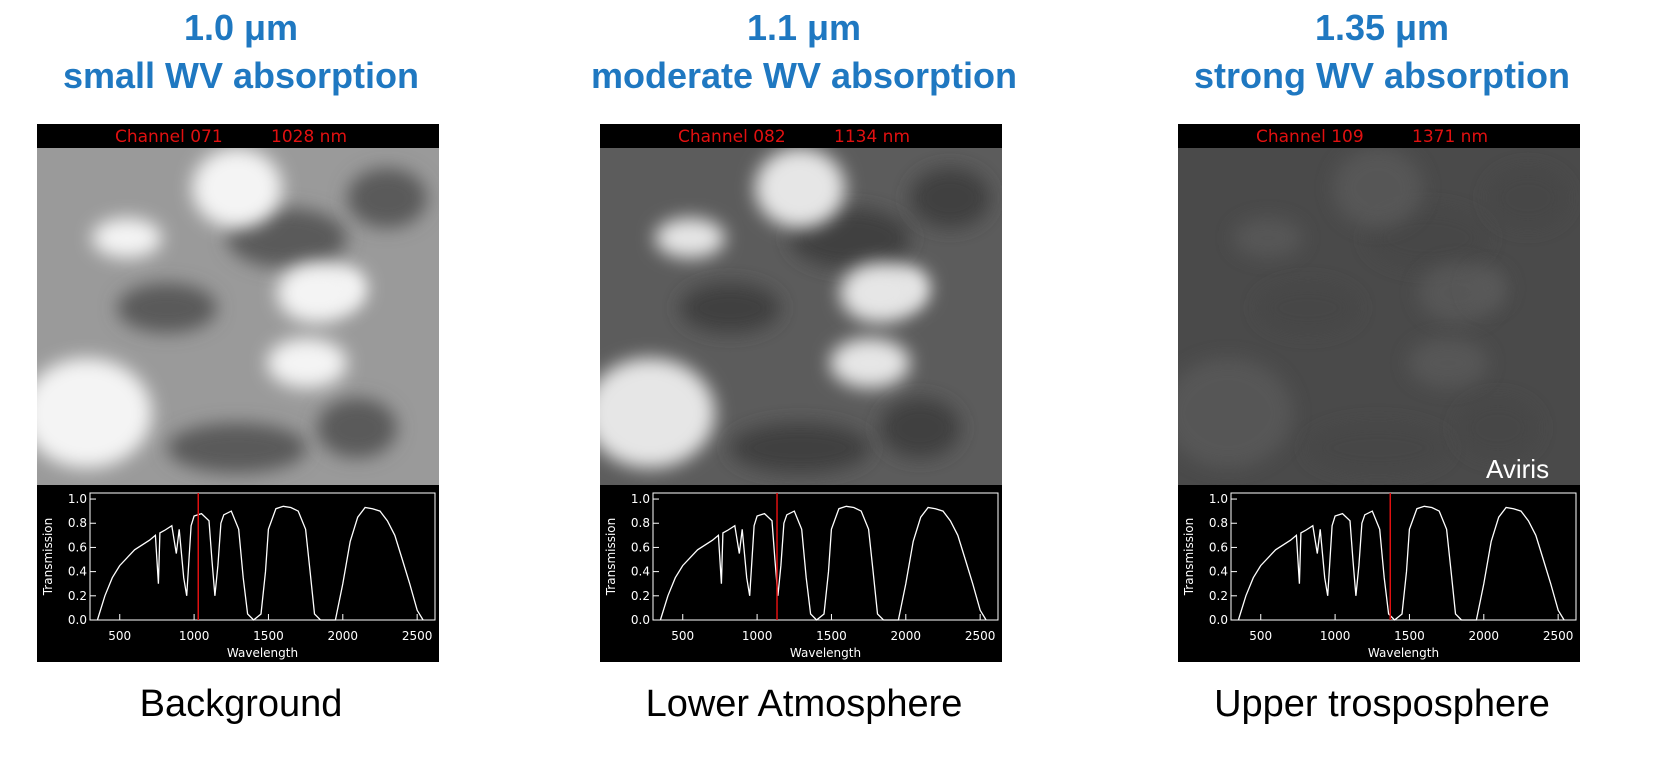 This screenshot has width=1653, height=765. I want to click on panel-title: 1.1 μm, so click(804, 27).